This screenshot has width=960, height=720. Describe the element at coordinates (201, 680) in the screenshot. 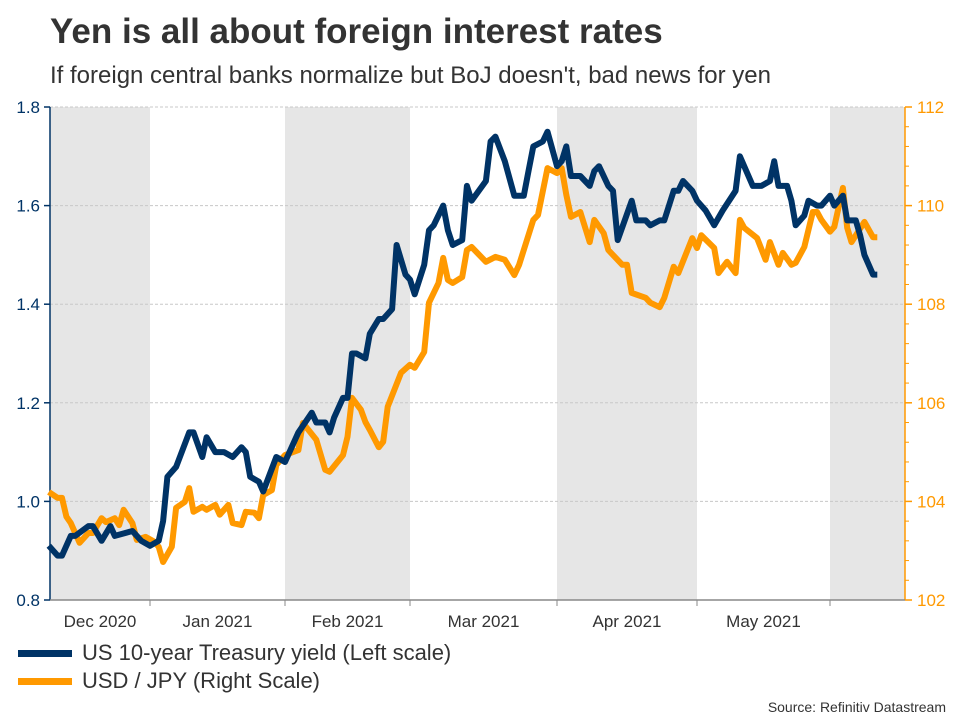

I see `legend-label-usdjpy: USD / JPY (Right Scale)` at that location.